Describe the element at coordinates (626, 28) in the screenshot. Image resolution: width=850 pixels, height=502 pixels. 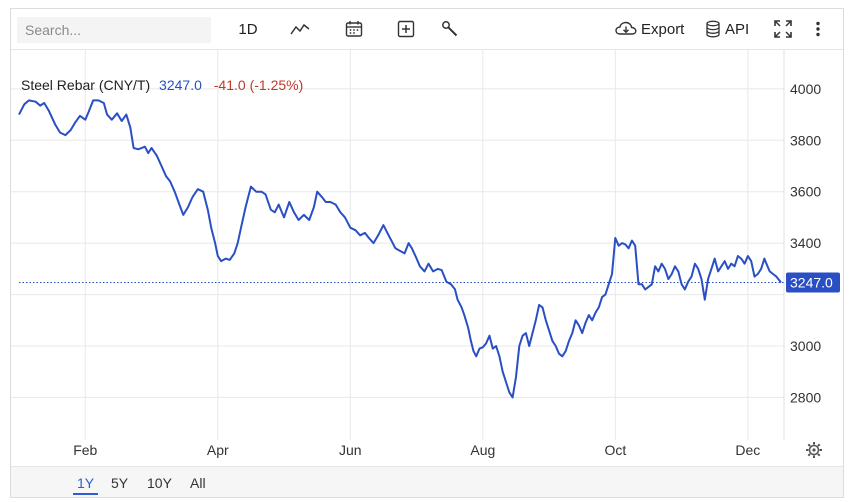
I see `cloud-download-icon` at that location.